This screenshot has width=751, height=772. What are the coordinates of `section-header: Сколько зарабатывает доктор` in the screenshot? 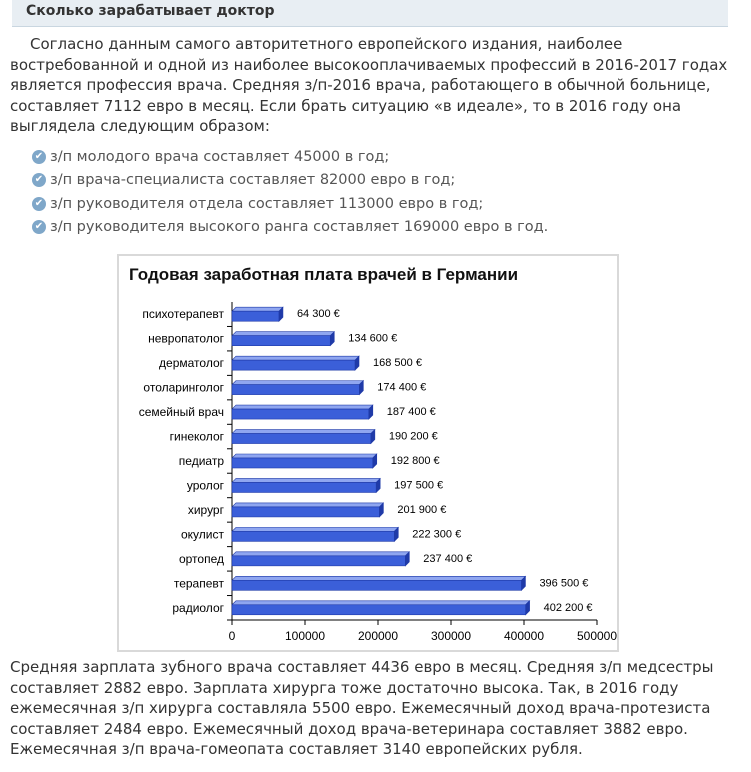 It's located at (370, 13).